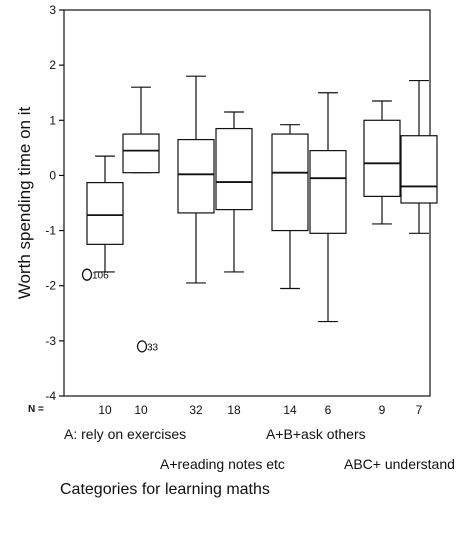  I want to click on y-tick-label: -2, so click(50, 286).